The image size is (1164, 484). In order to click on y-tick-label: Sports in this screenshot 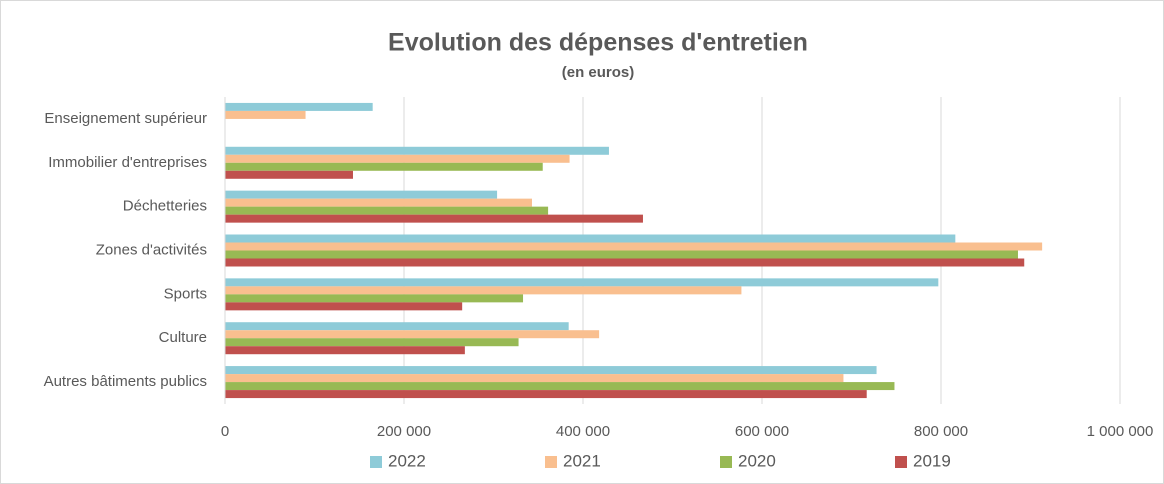, I will do `click(185, 293)`.